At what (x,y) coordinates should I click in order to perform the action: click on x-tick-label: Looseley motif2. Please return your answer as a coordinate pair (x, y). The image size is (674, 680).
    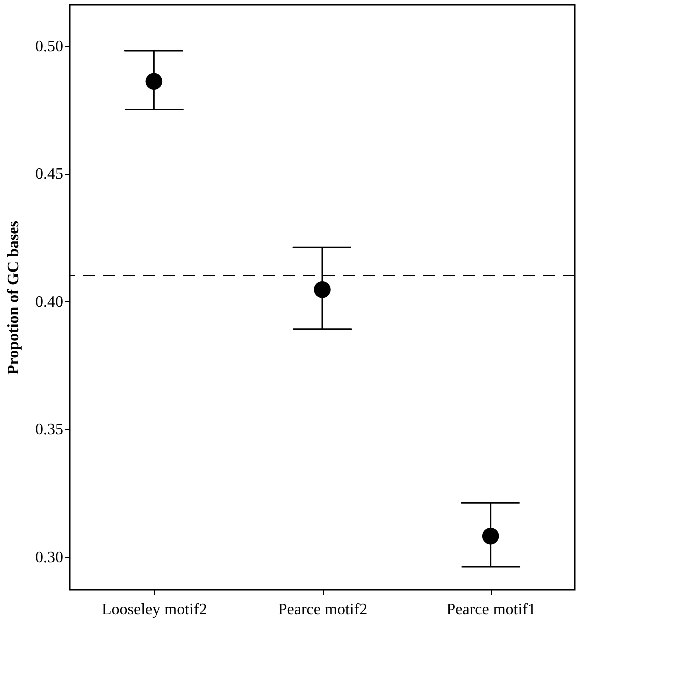
    Looking at the image, I should click on (155, 610).